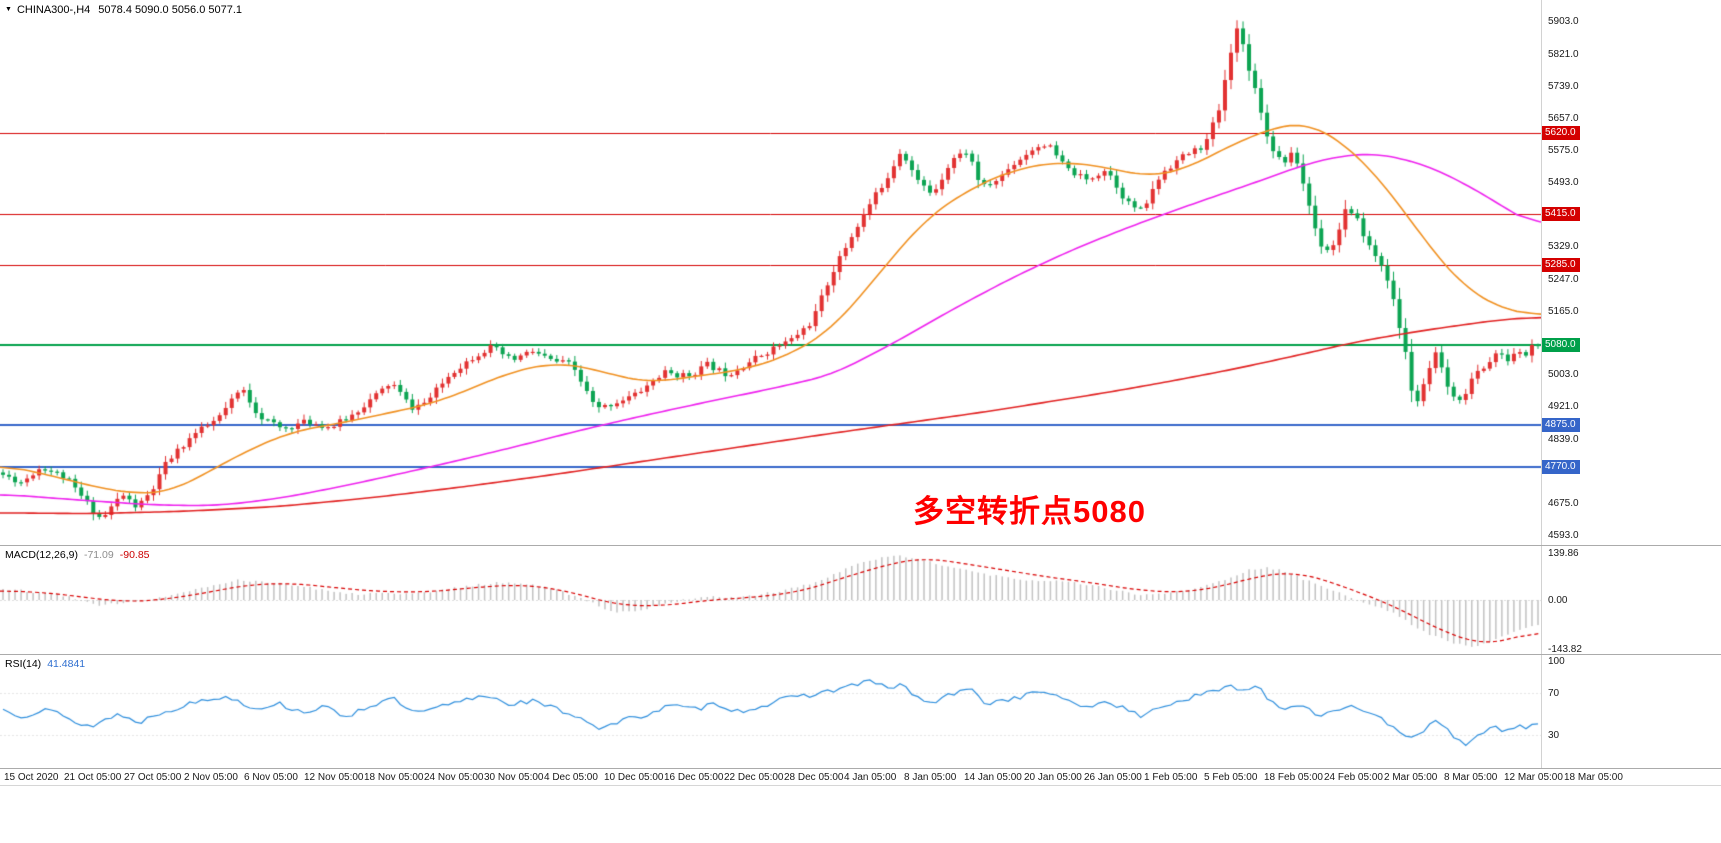 Image resolution: width=1721 pixels, height=843 pixels. I want to click on time-axis-label: 16 Dec 05:00, so click(694, 777).